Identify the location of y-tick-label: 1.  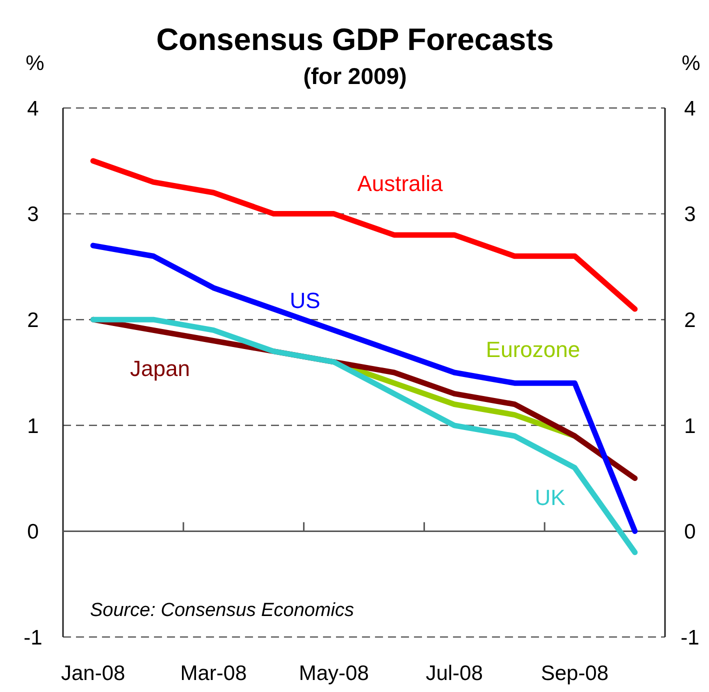
(33, 426).